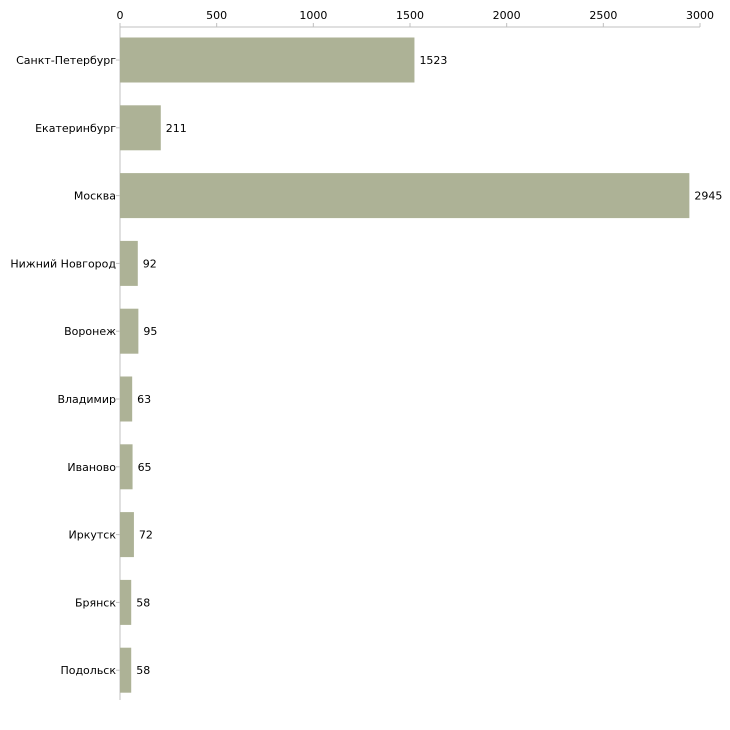 The height and width of the screenshot is (730, 730). I want to click on x-tick-label: 1000, so click(313, 15).